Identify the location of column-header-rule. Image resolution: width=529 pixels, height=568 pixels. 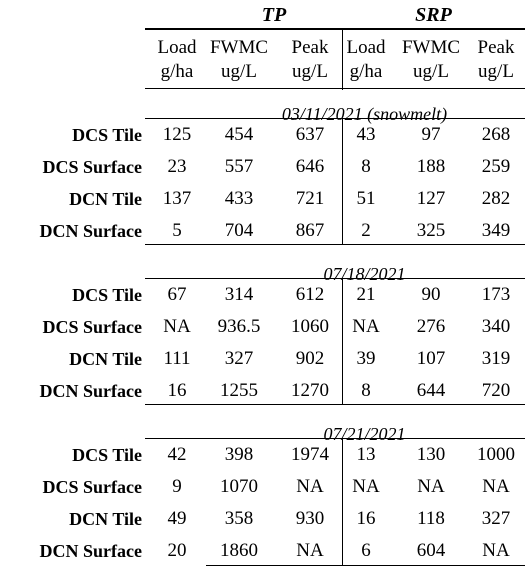
(335, 88).